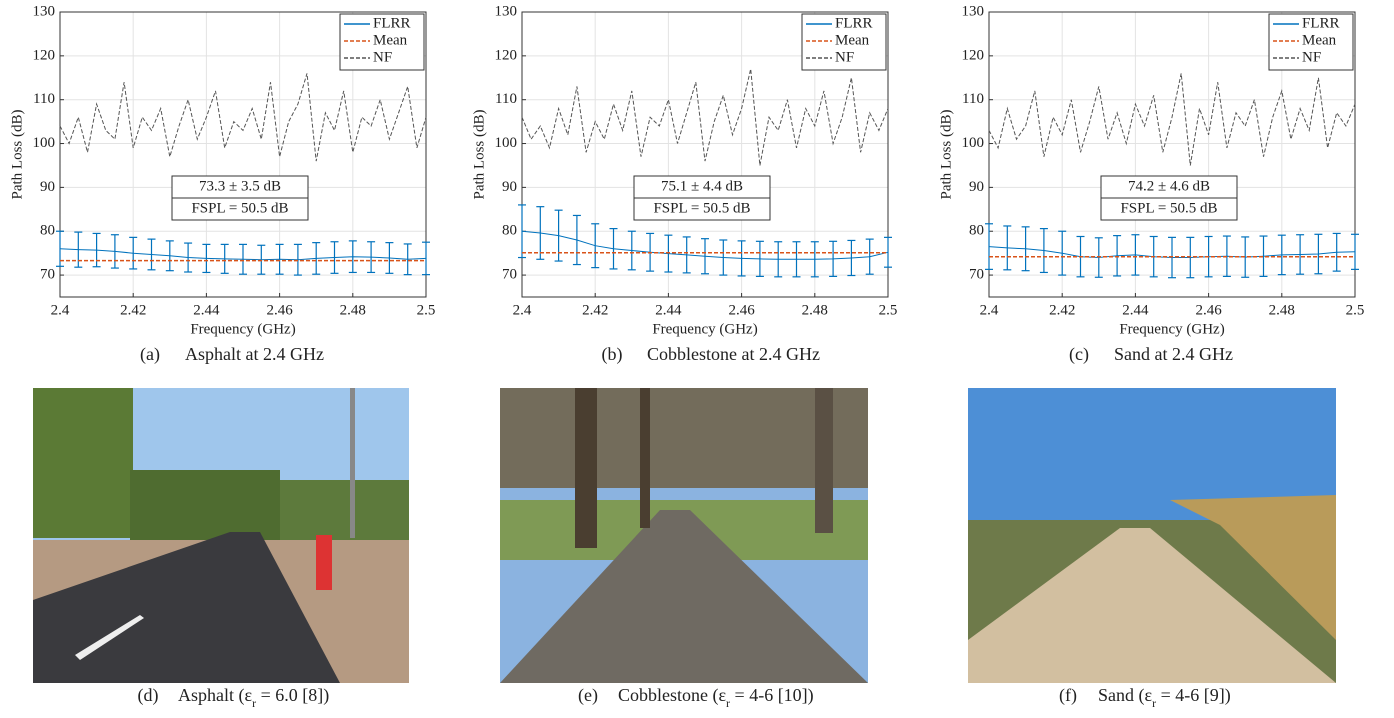 The image size is (1394, 718). I want to click on photo-caption: Asphalt (εr = 6.0 [8]), so click(253, 697).